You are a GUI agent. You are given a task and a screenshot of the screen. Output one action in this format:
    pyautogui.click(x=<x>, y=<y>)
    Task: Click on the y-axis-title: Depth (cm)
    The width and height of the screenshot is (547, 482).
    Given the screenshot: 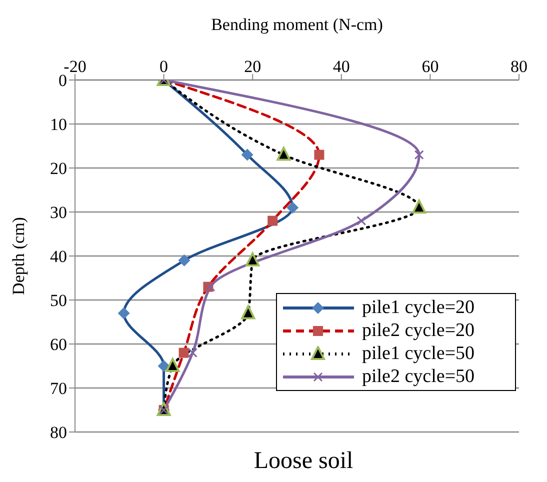 What is the action you would take?
    pyautogui.click(x=18, y=256)
    